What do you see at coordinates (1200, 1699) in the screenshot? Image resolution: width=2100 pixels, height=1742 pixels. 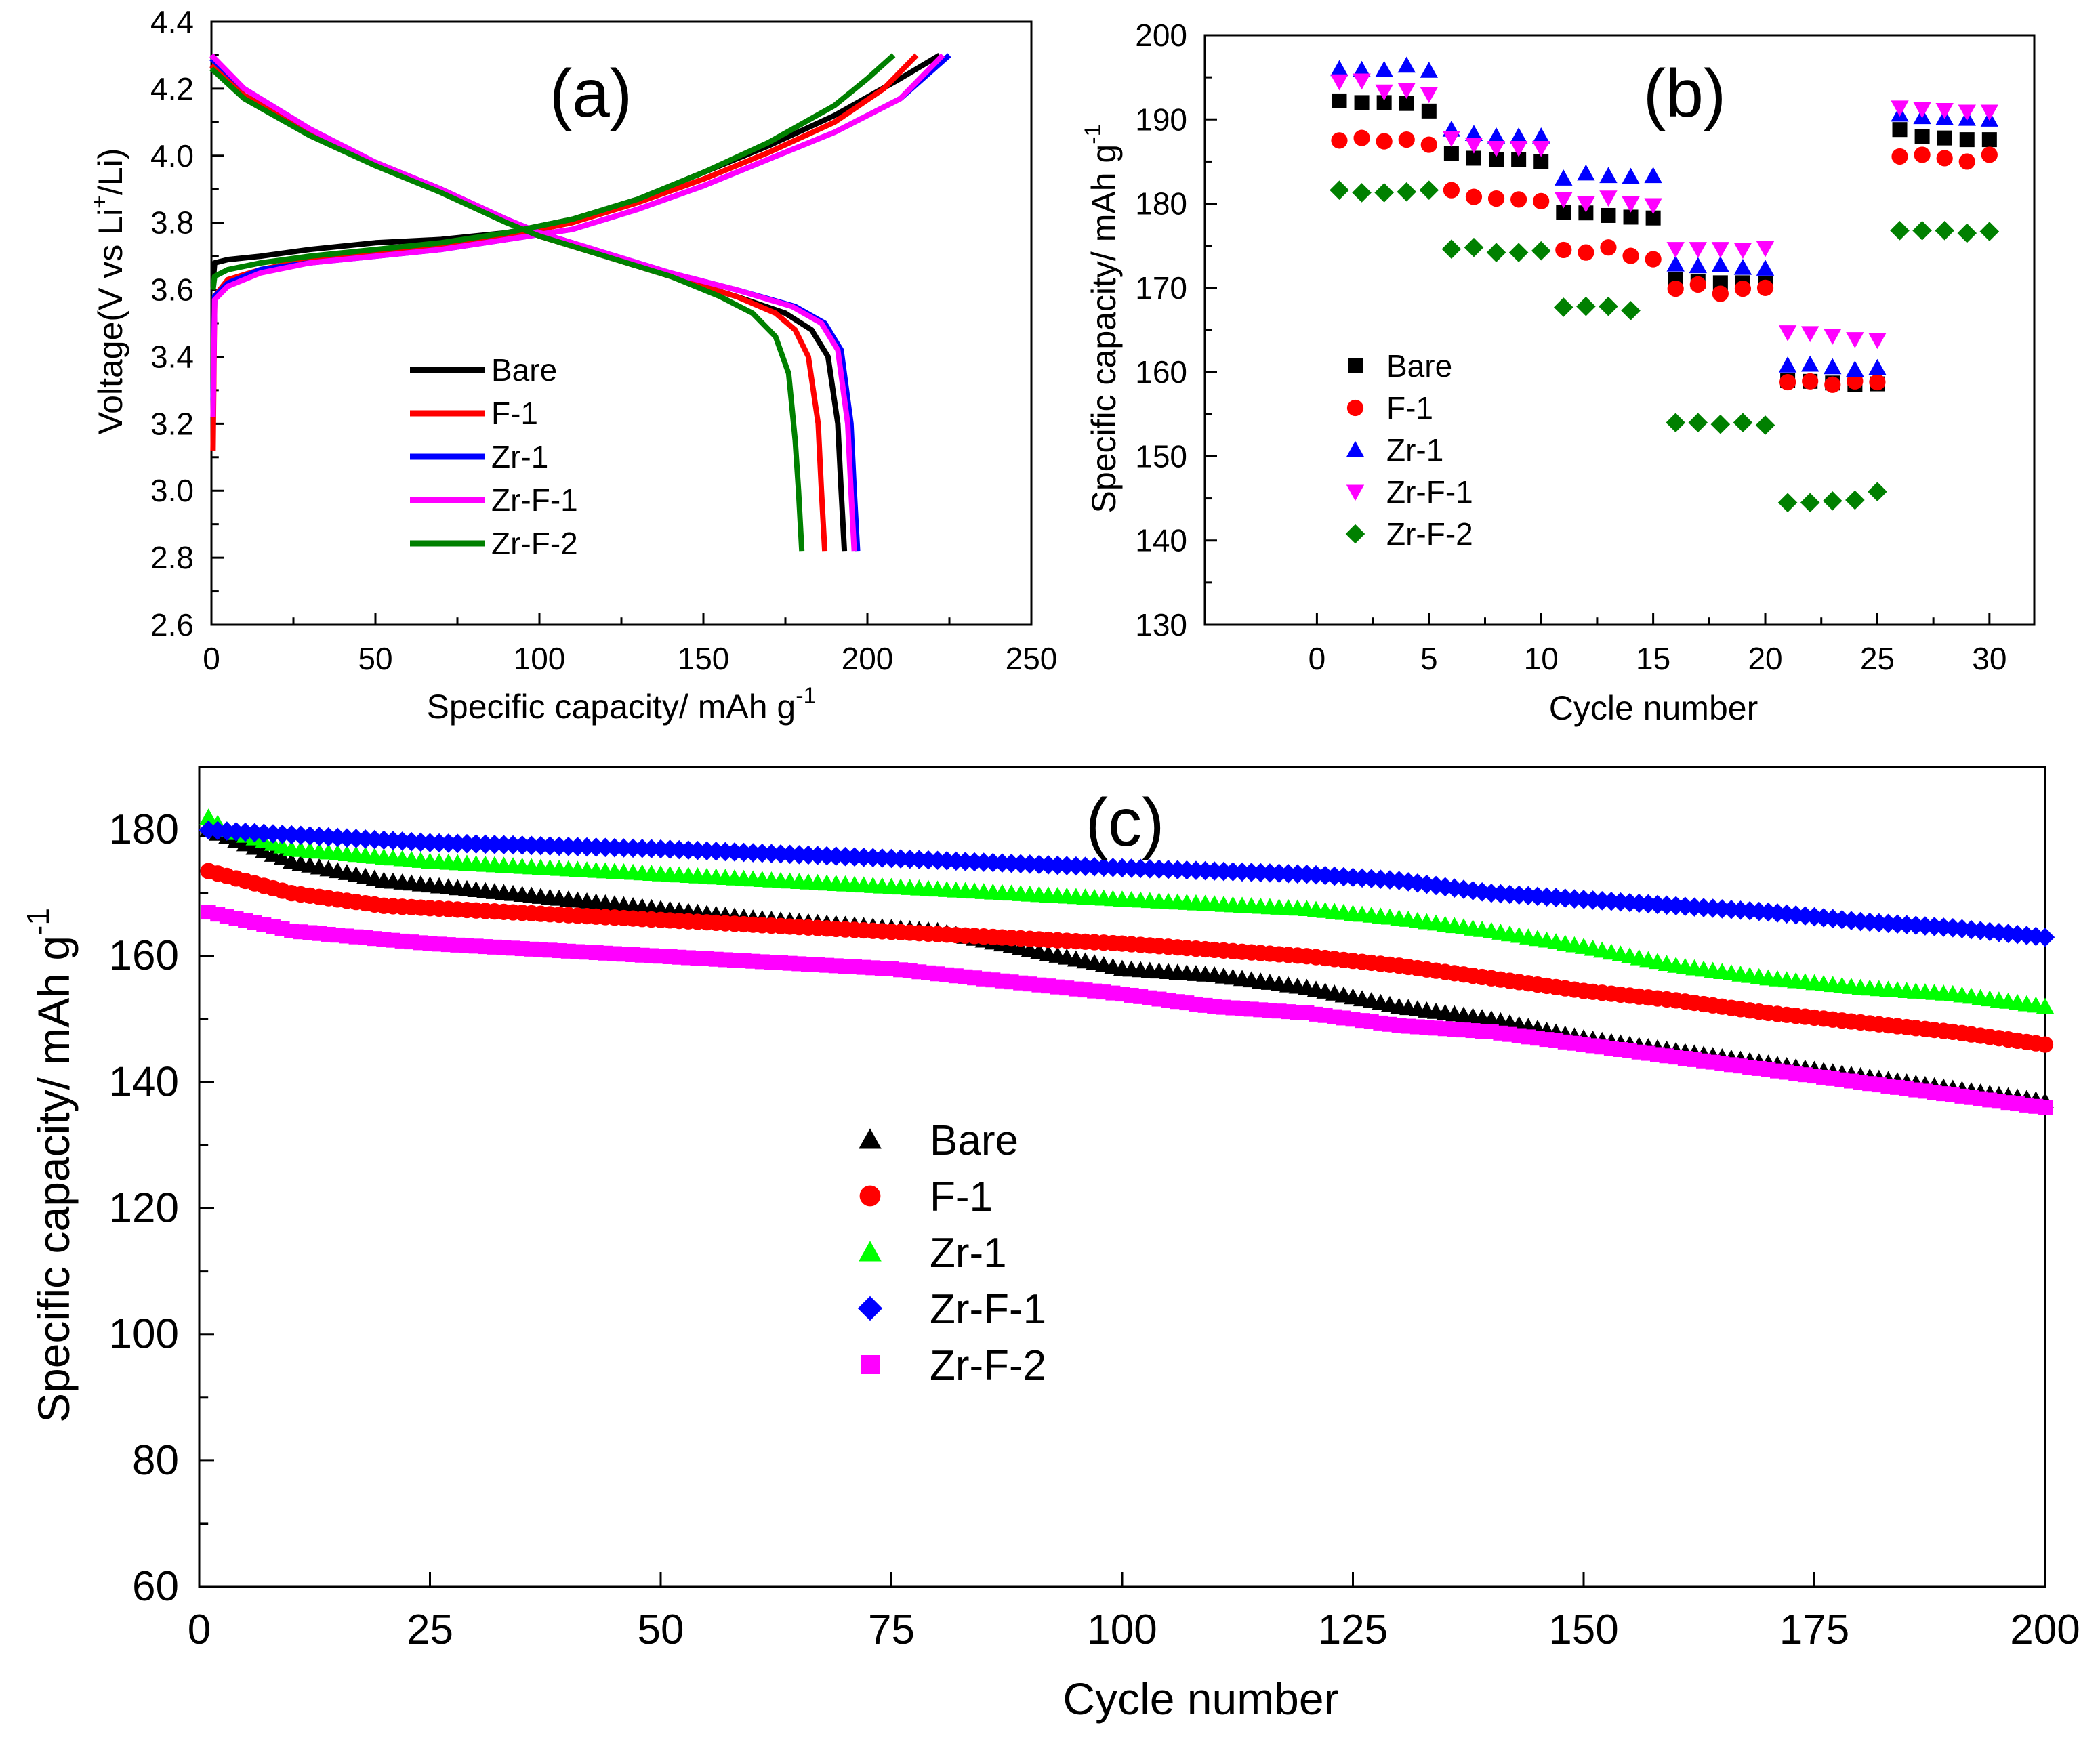 I see `x-axis-label-c: Cycle number` at bounding box center [1200, 1699].